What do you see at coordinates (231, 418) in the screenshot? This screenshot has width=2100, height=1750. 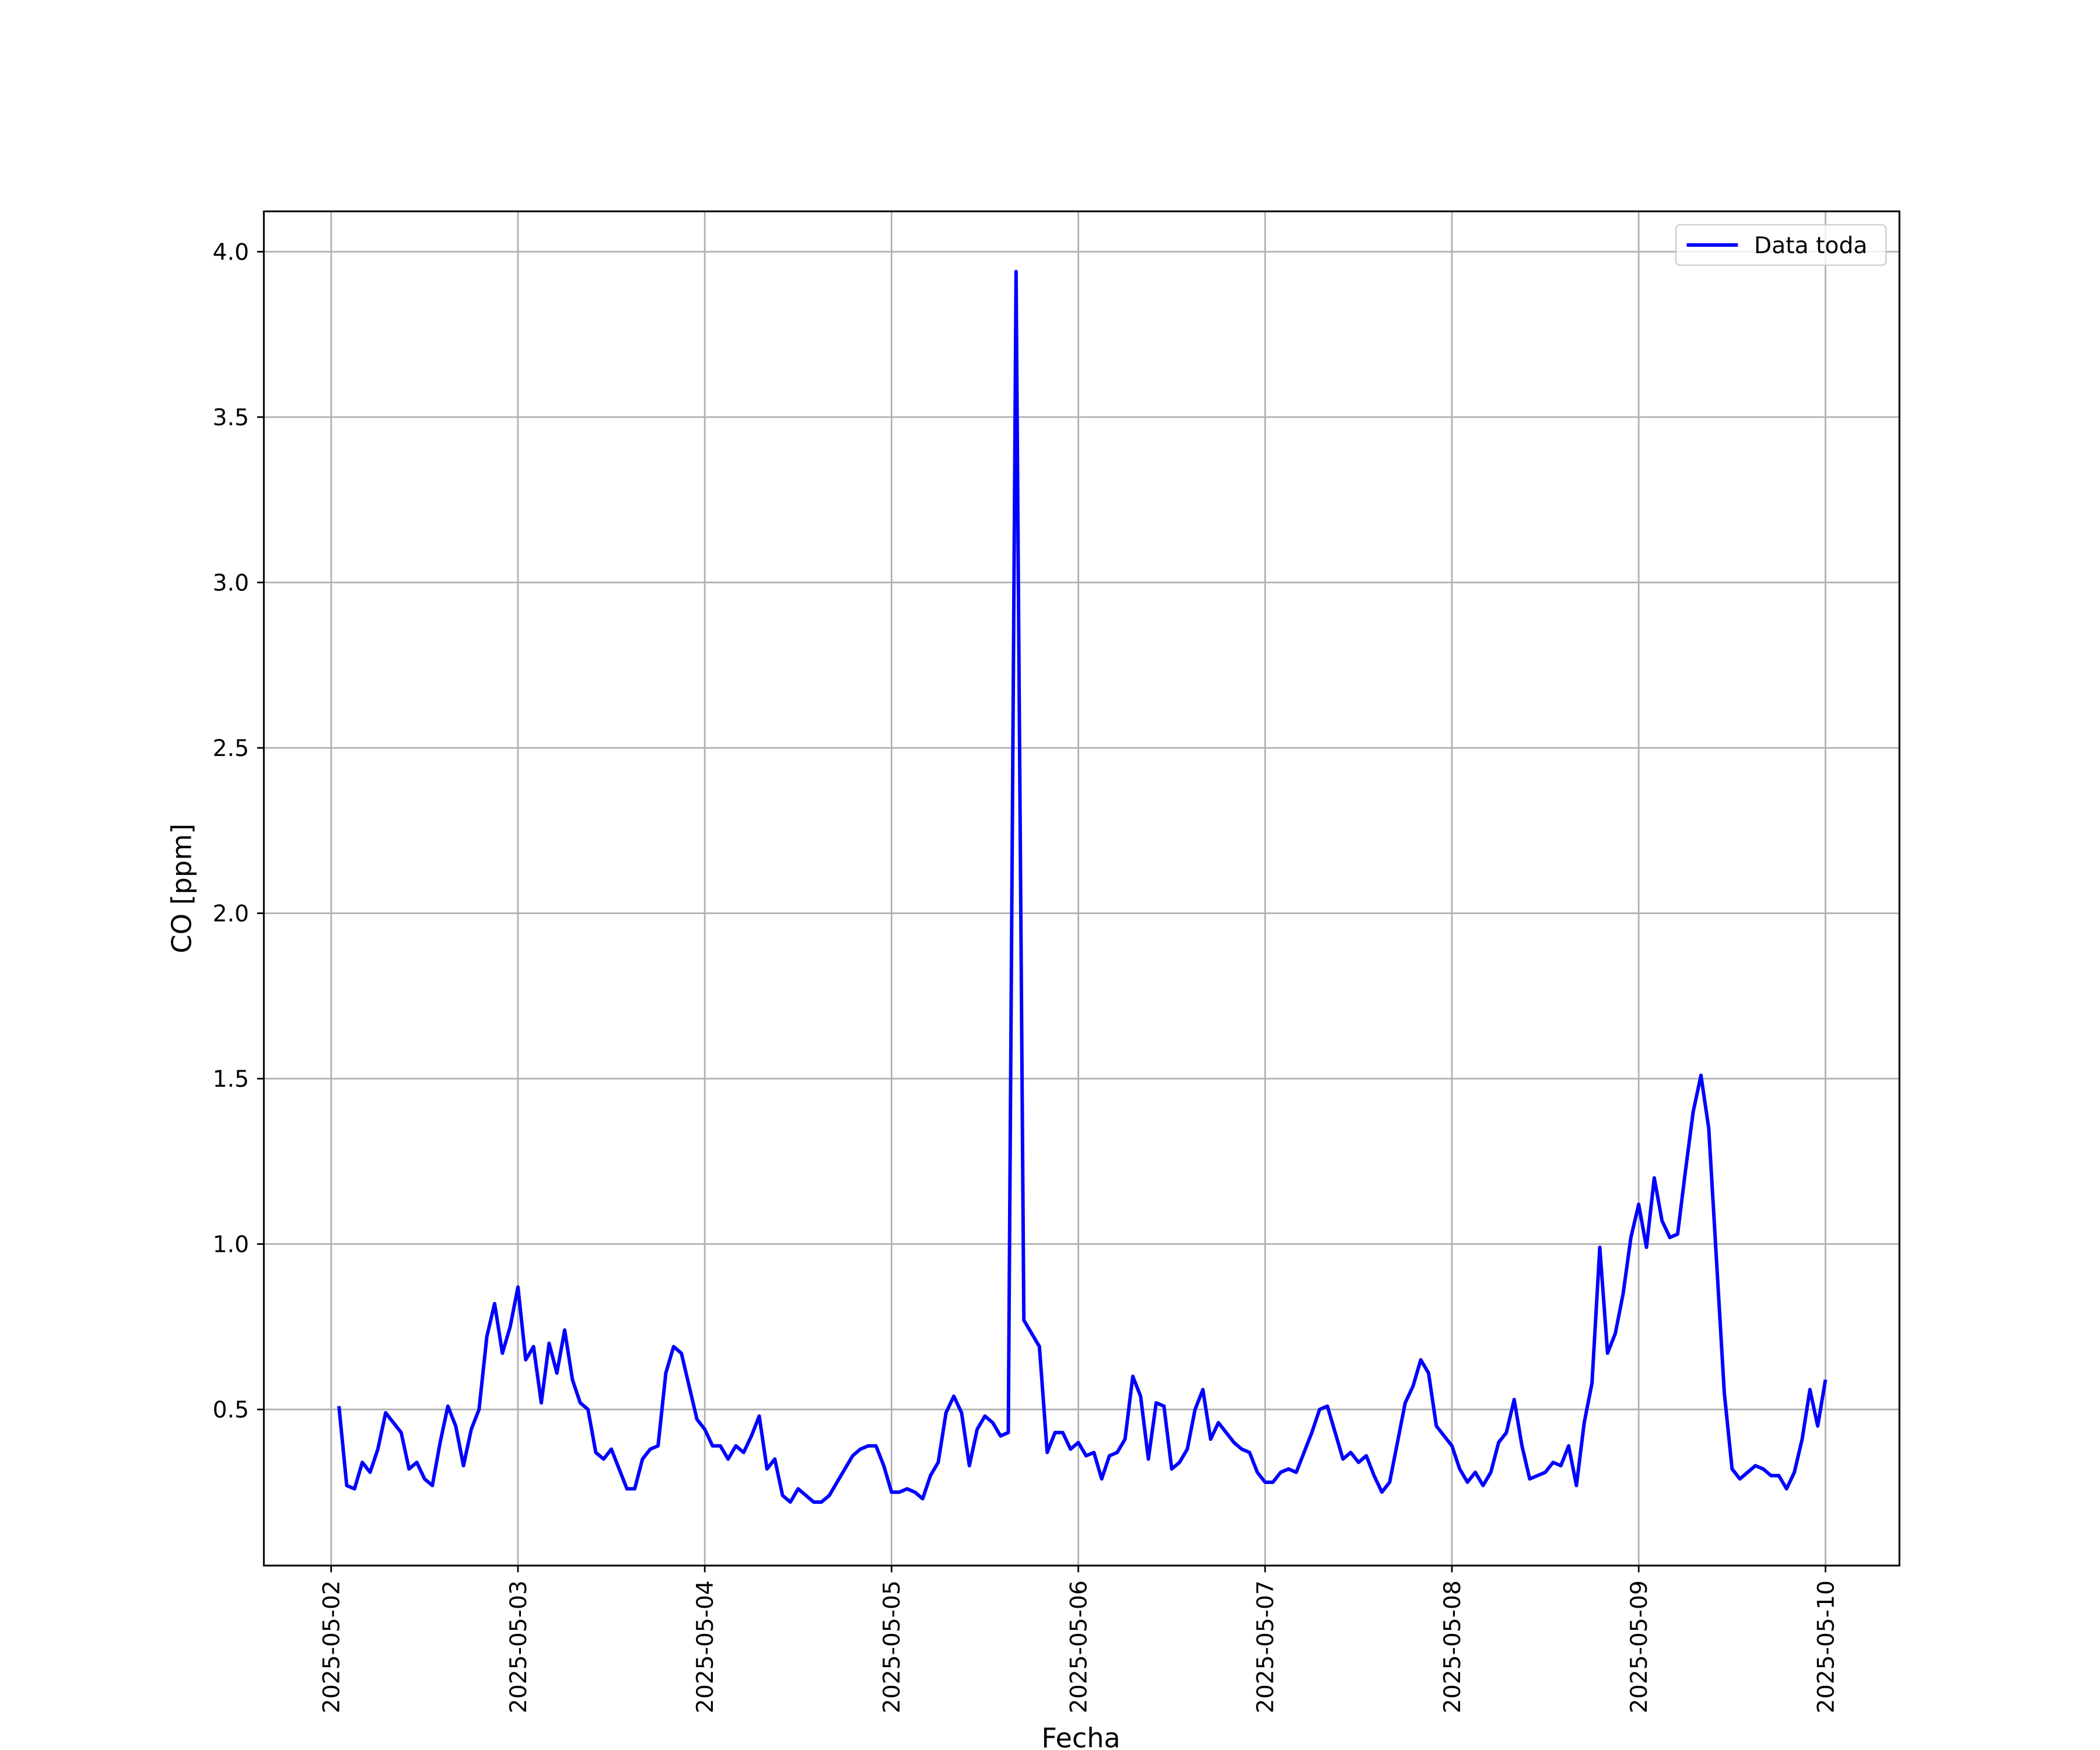 I see `y-tick-label: 3.5` at bounding box center [231, 418].